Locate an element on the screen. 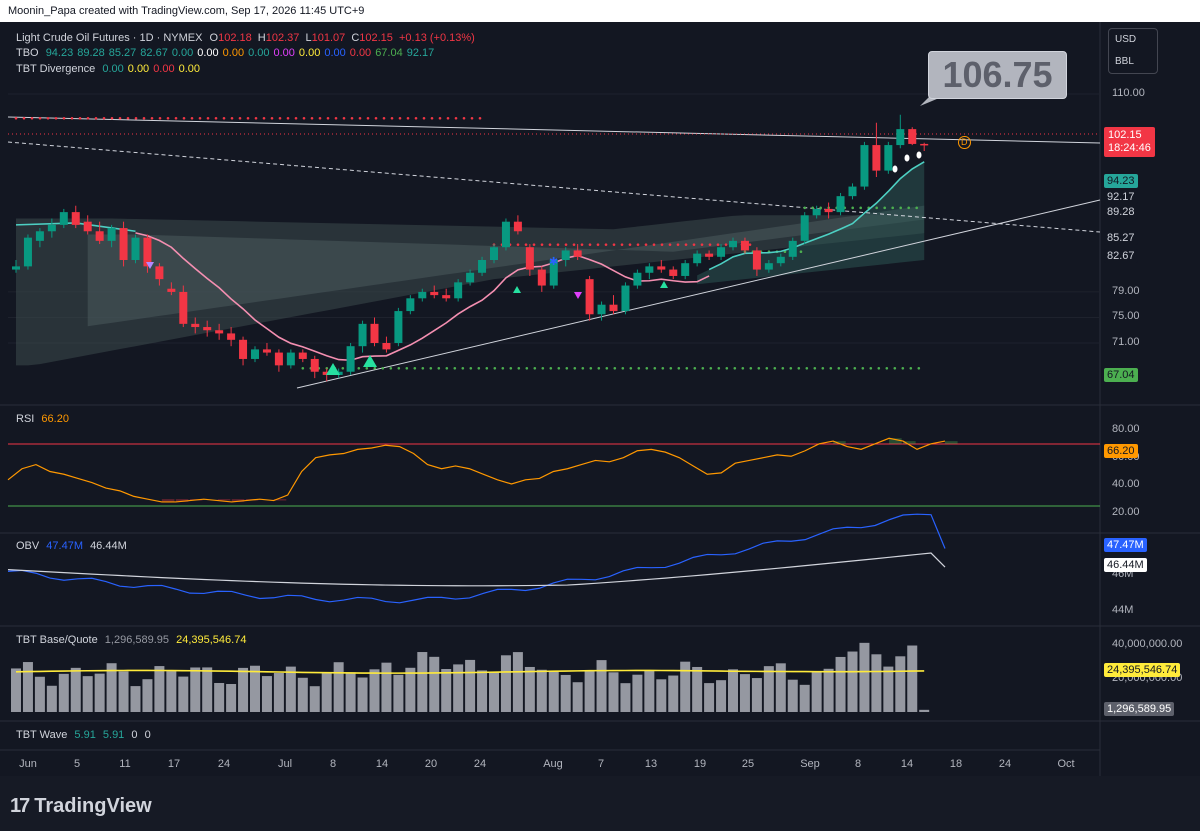 This screenshot has width=1200, height=831. obv-legend: OBV 47.47M 46.44M is located at coordinates (73, 546).